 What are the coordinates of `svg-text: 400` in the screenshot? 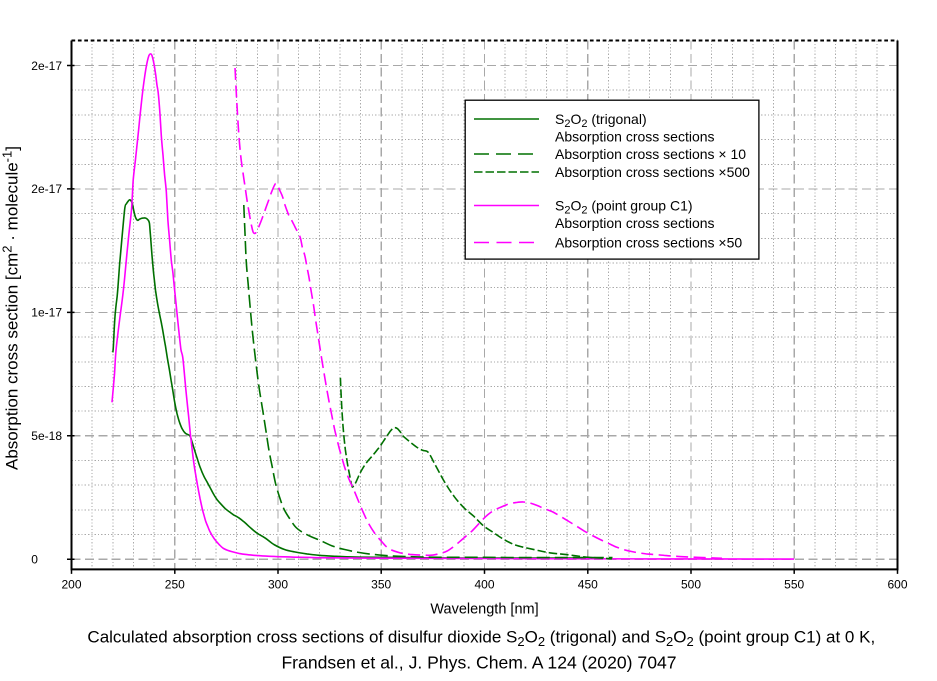 It's located at (484, 585).